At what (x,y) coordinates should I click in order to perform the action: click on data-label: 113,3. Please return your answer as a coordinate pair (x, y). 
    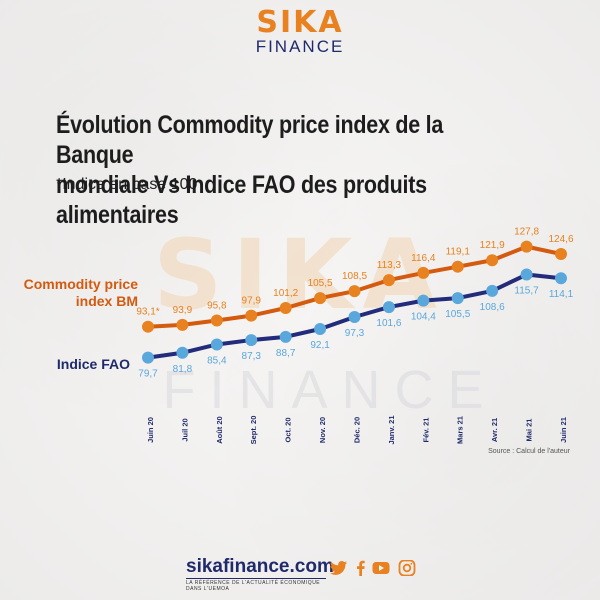
    Looking at the image, I should click on (389, 265).